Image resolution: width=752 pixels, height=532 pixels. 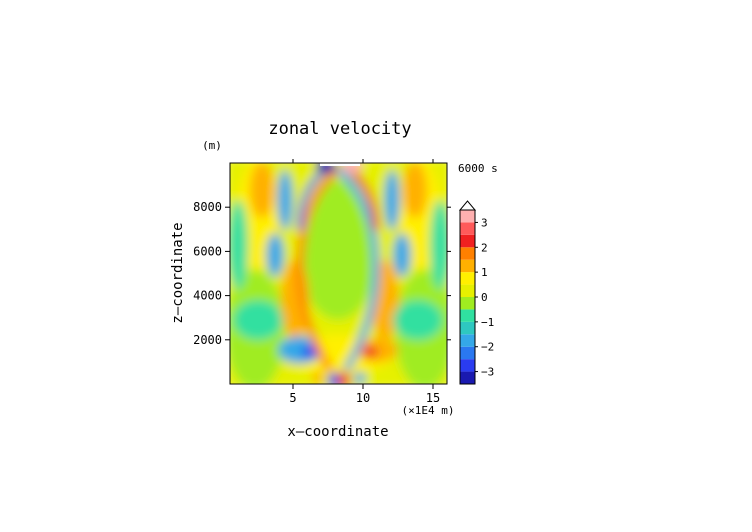 I want to click on velocity-field, so click(x=338, y=273).